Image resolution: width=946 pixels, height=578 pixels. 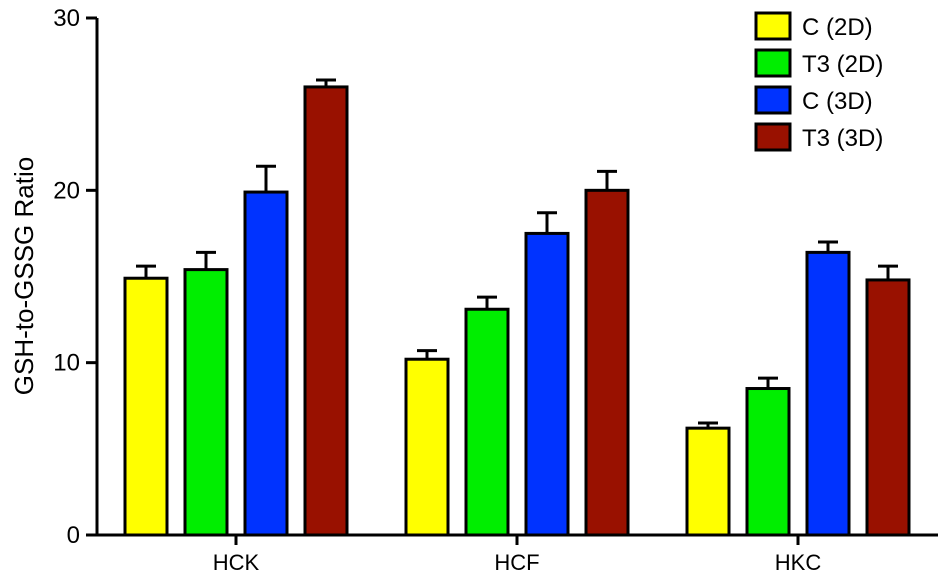 What do you see at coordinates (66, 190) in the screenshot?
I see `y-tick-label: 20` at bounding box center [66, 190].